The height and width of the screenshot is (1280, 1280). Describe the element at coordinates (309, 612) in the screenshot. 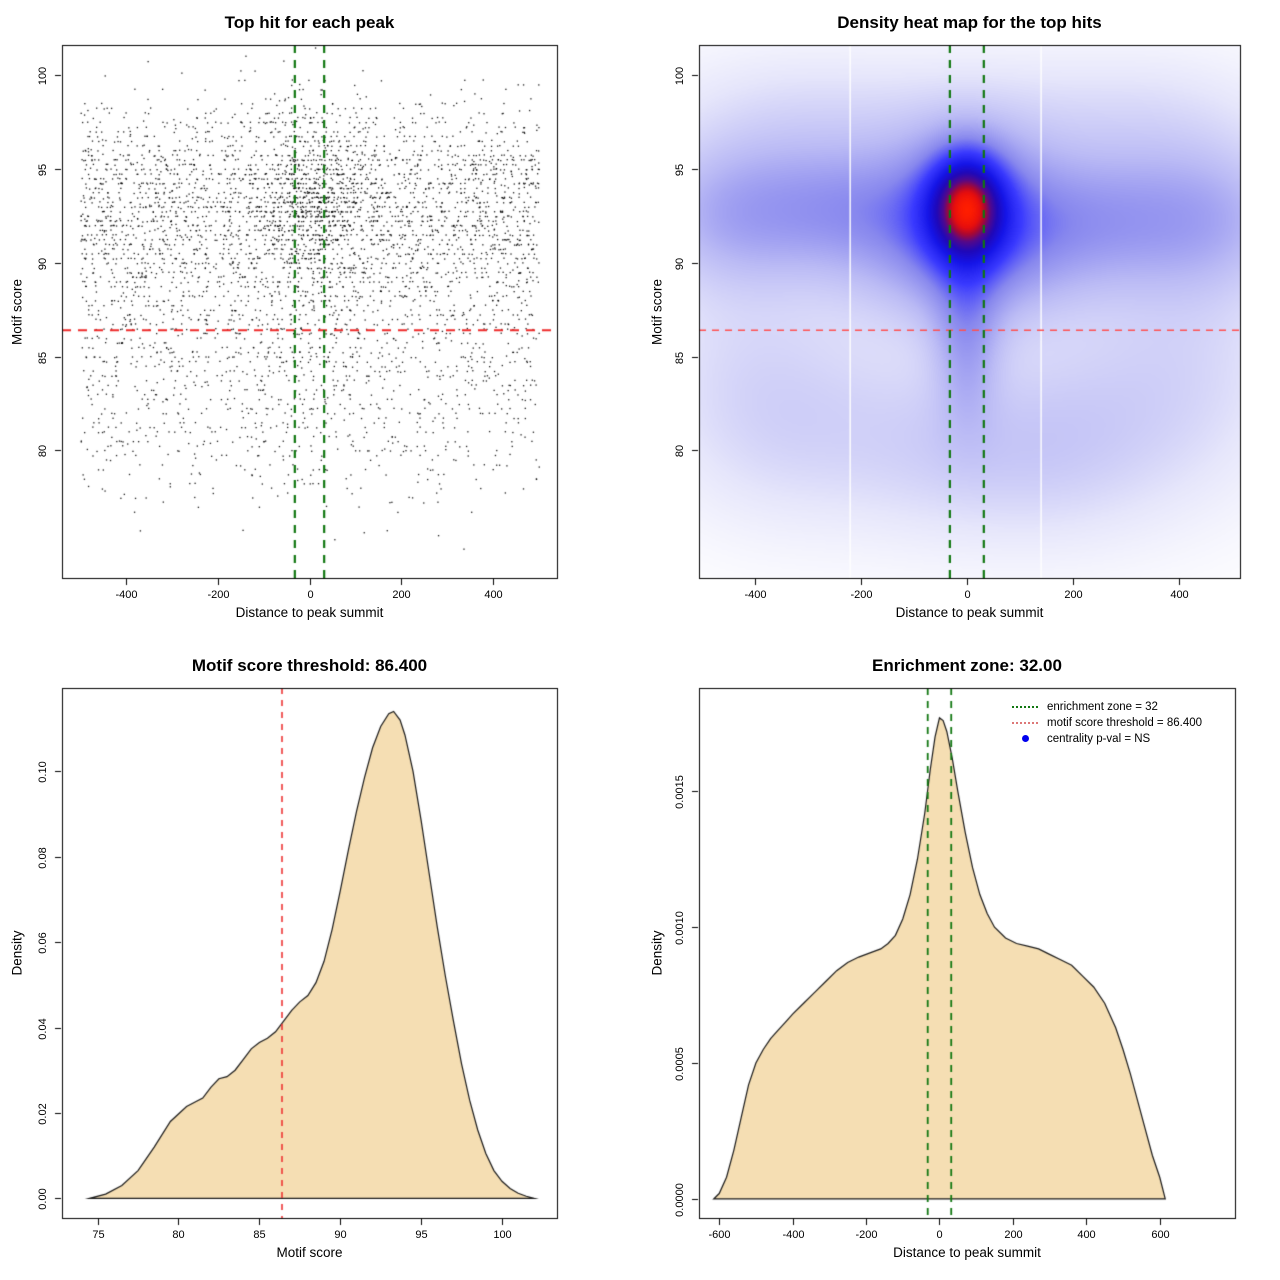

I see `scatter-x-axis-label: Distance to peak summit` at that location.